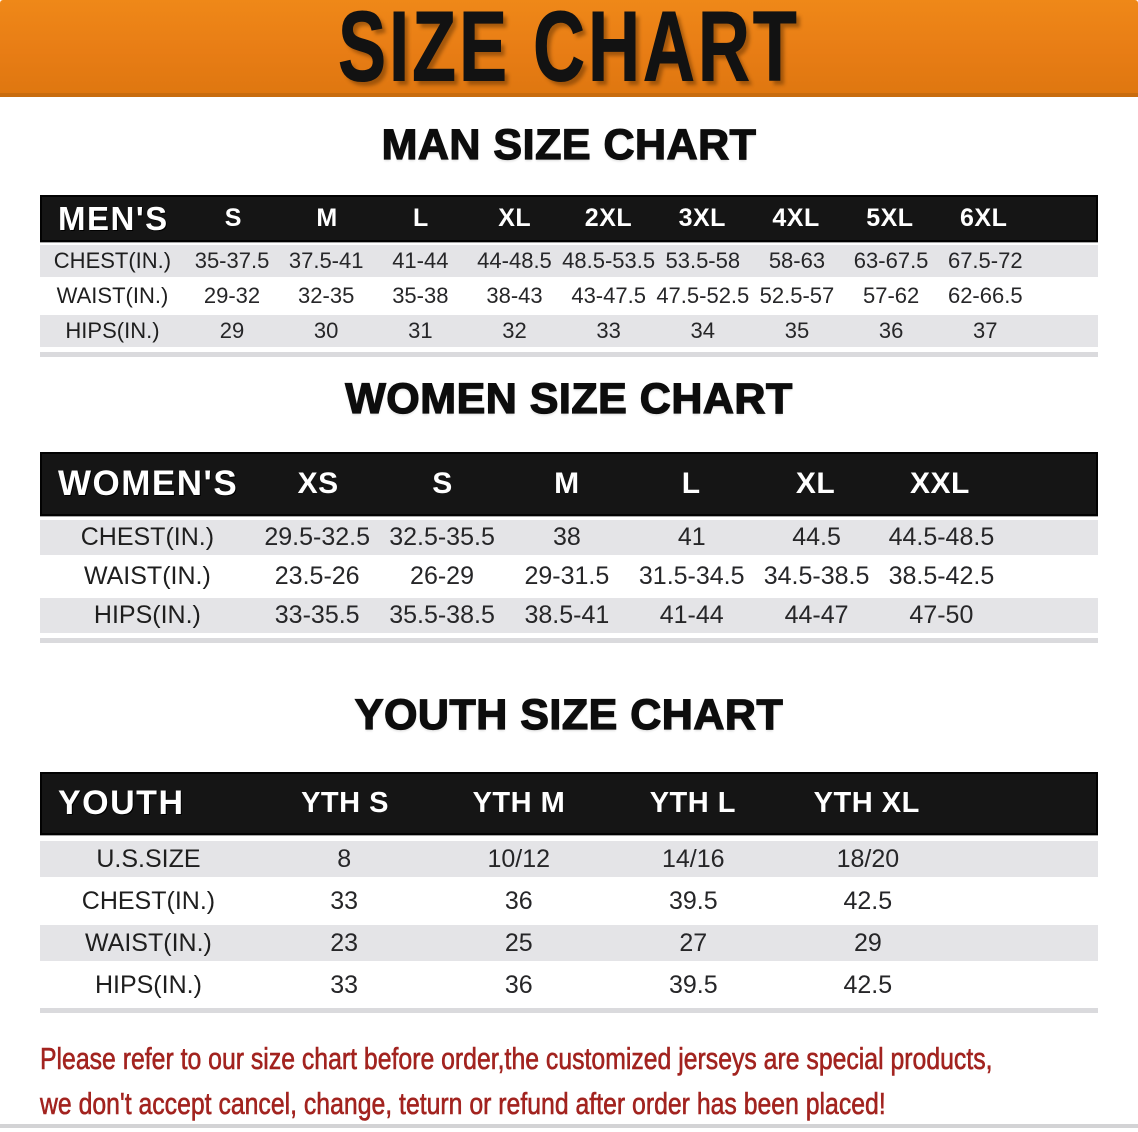  I want to click on table-header-row: WOMEN'S XS S M L XL XXL, so click(569, 484).